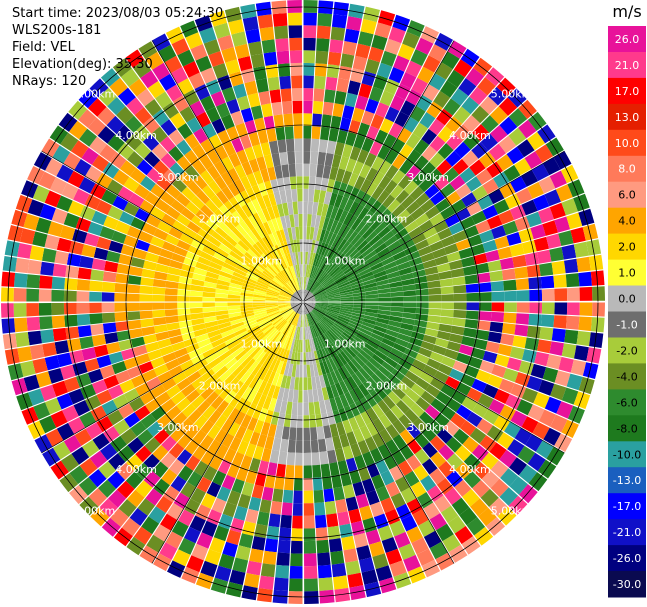  Describe the element at coordinates (220, 385) in the screenshot. I see `range-ring-label: 2.00km` at that location.